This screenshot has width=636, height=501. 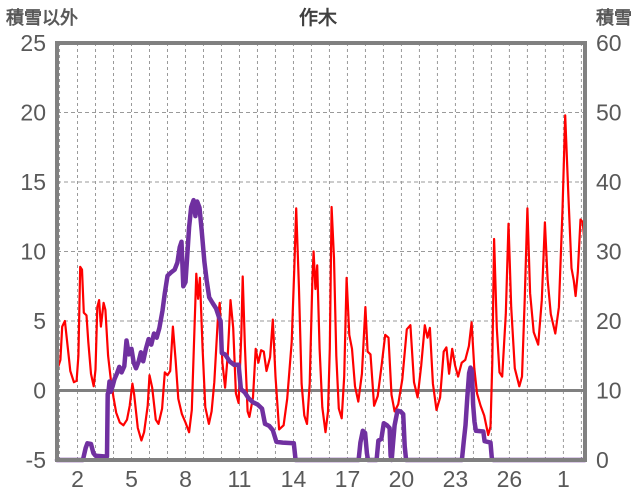 I want to click on right-tick-label: 10, so click(x=609, y=391).